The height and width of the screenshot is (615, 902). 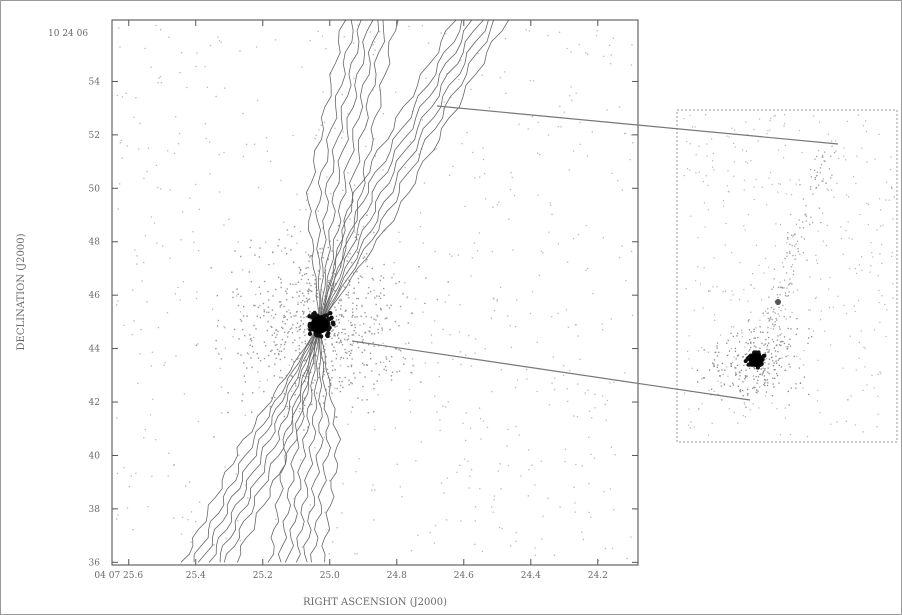 I want to click on y-tick-label: 40, so click(x=95, y=456).